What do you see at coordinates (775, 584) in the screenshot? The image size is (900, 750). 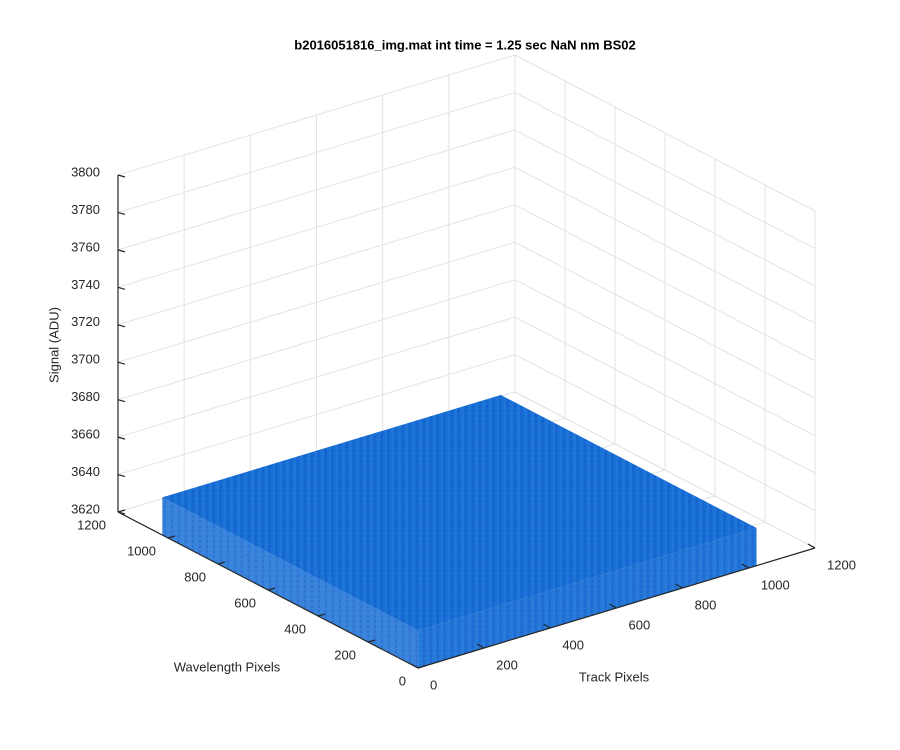 I see `x-tick-label: 1000` at bounding box center [775, 584].